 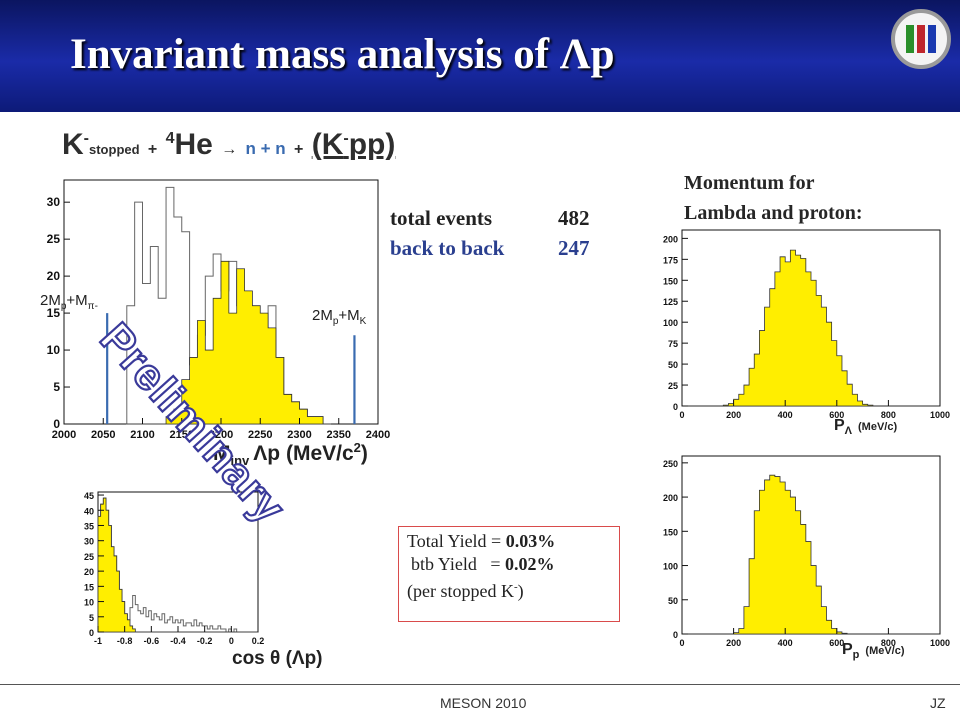 I want to click on x-tick-label: -0.4, so click(x=178, y=641).